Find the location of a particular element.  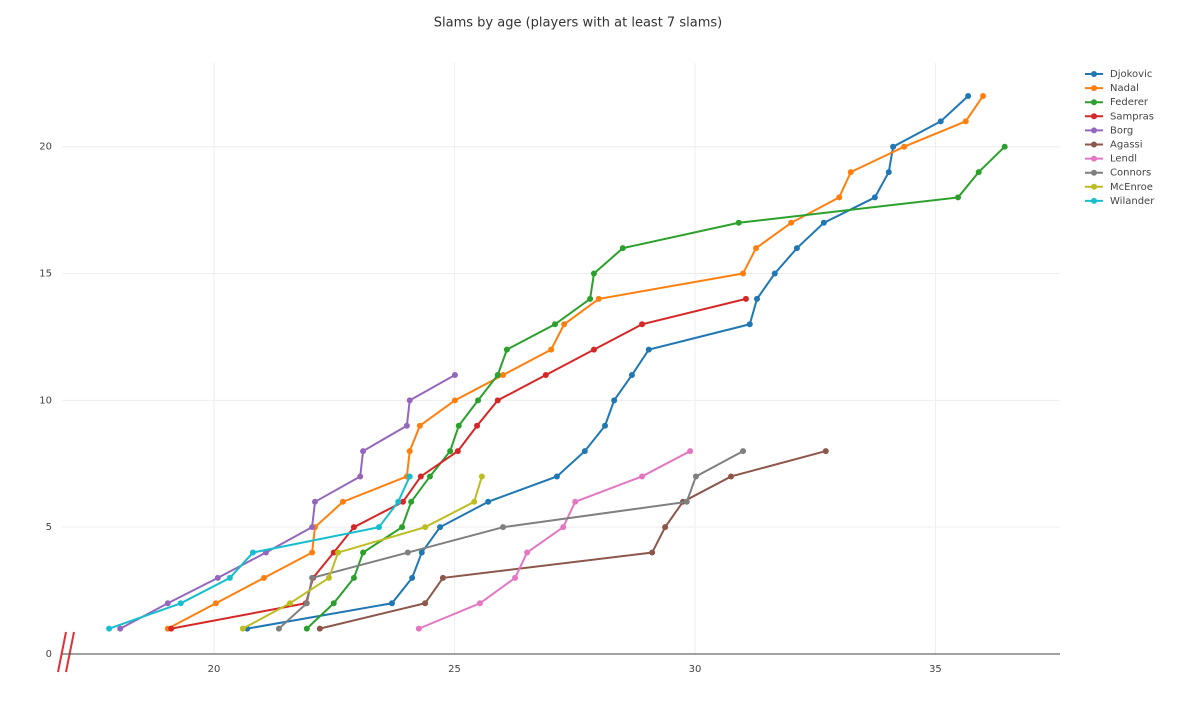

y-tick-label: 10 is located at coordinates (45, 400).